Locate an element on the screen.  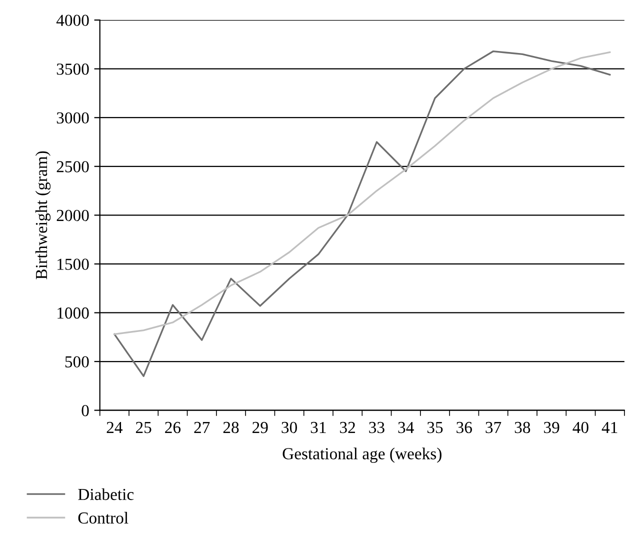
x-tick-label: 36 is located at coordinates (464, 428).